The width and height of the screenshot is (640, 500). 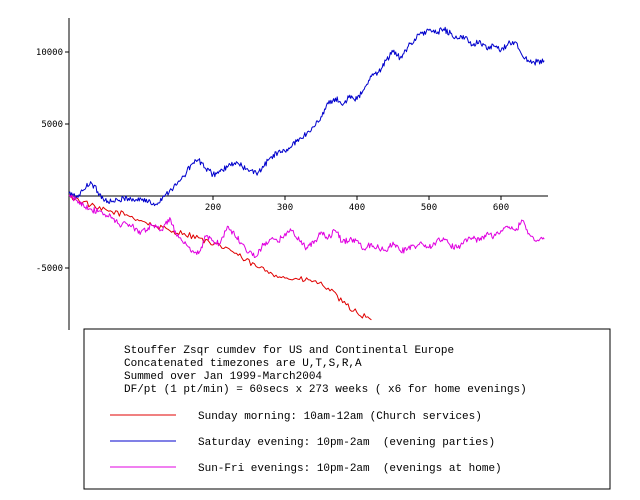 What do you see at coordinates (52, 161) in the screenshot?
I see `y-tick-group: 10000 5000 -5000` at bounding box center [52, 161].